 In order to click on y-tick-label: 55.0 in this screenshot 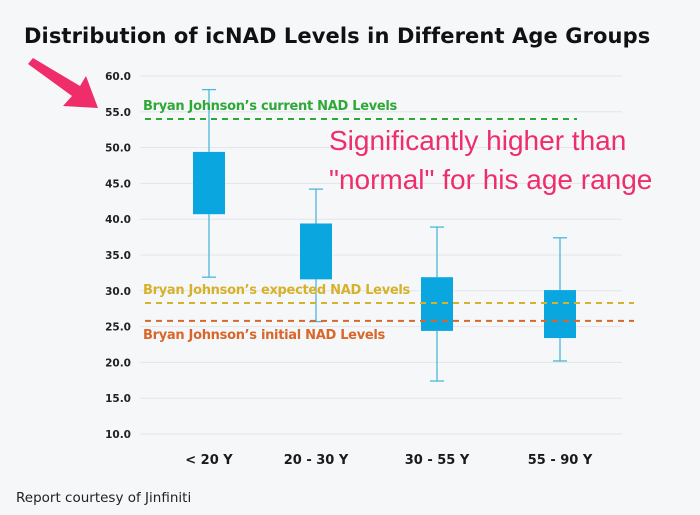, I will do `click(118, 113)`.